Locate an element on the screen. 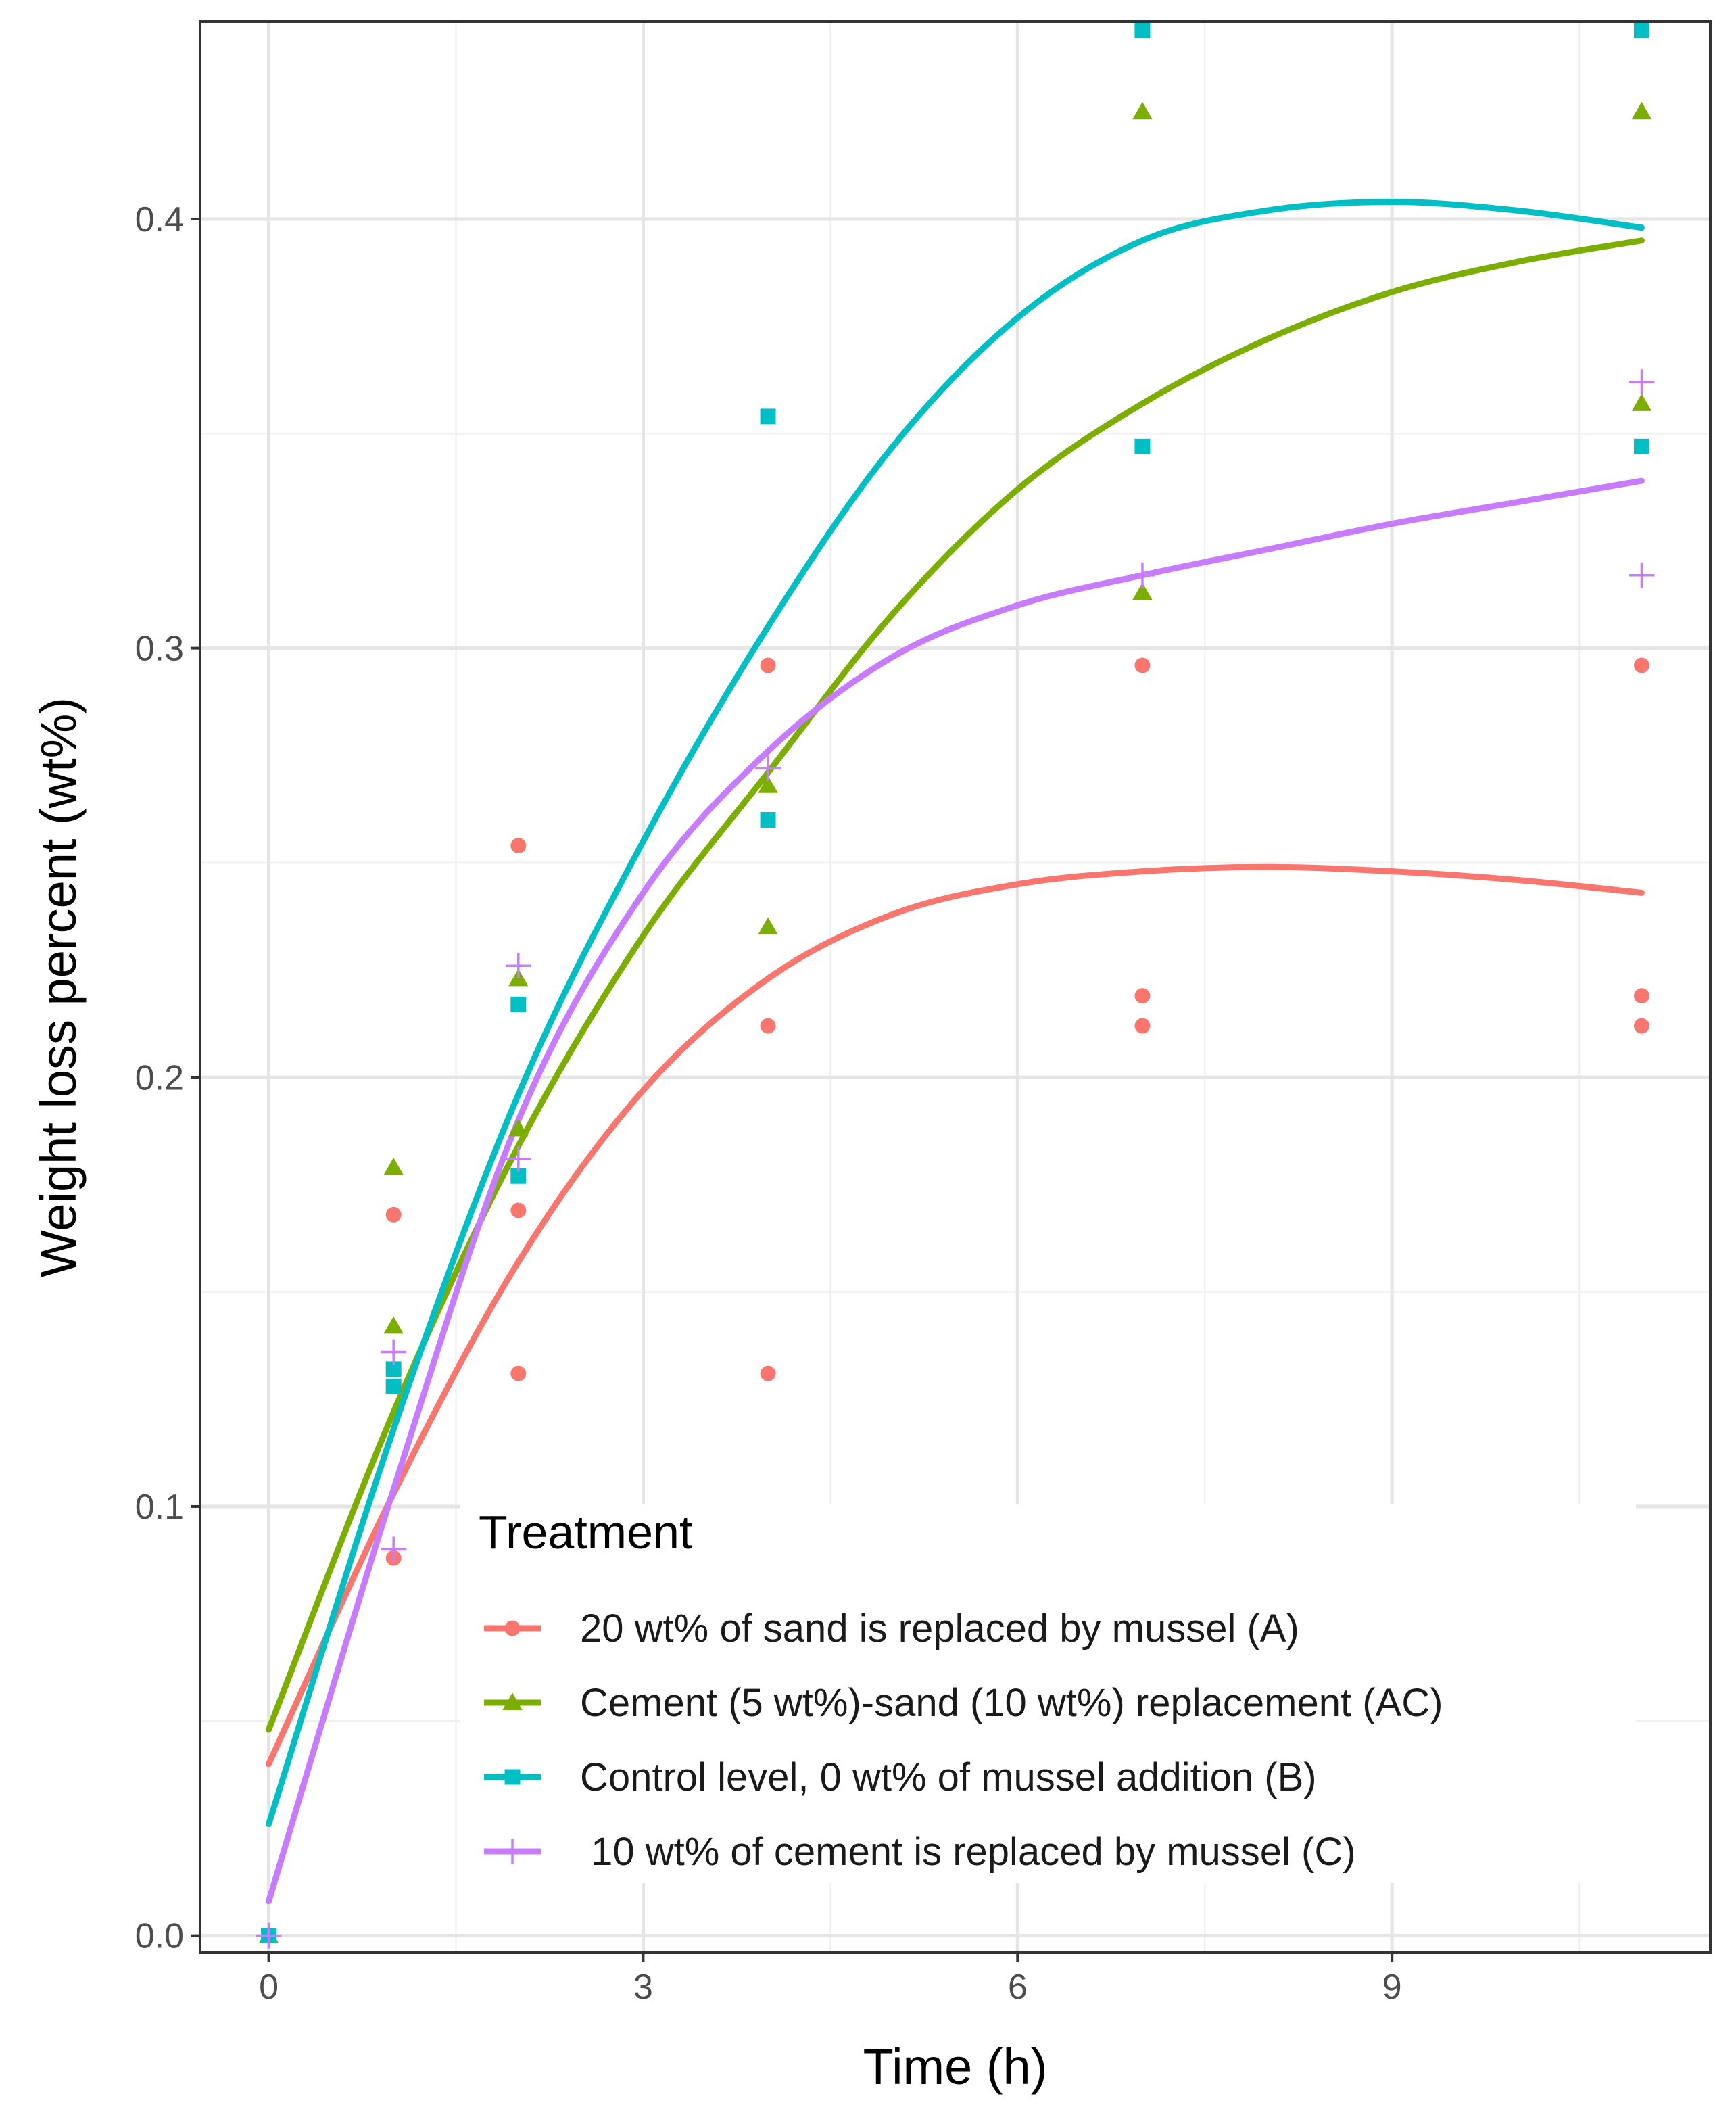 The height and width of the screenshot is (2109, 1736). y-tick-label: 0.3 is located at coordinates (159, 649).